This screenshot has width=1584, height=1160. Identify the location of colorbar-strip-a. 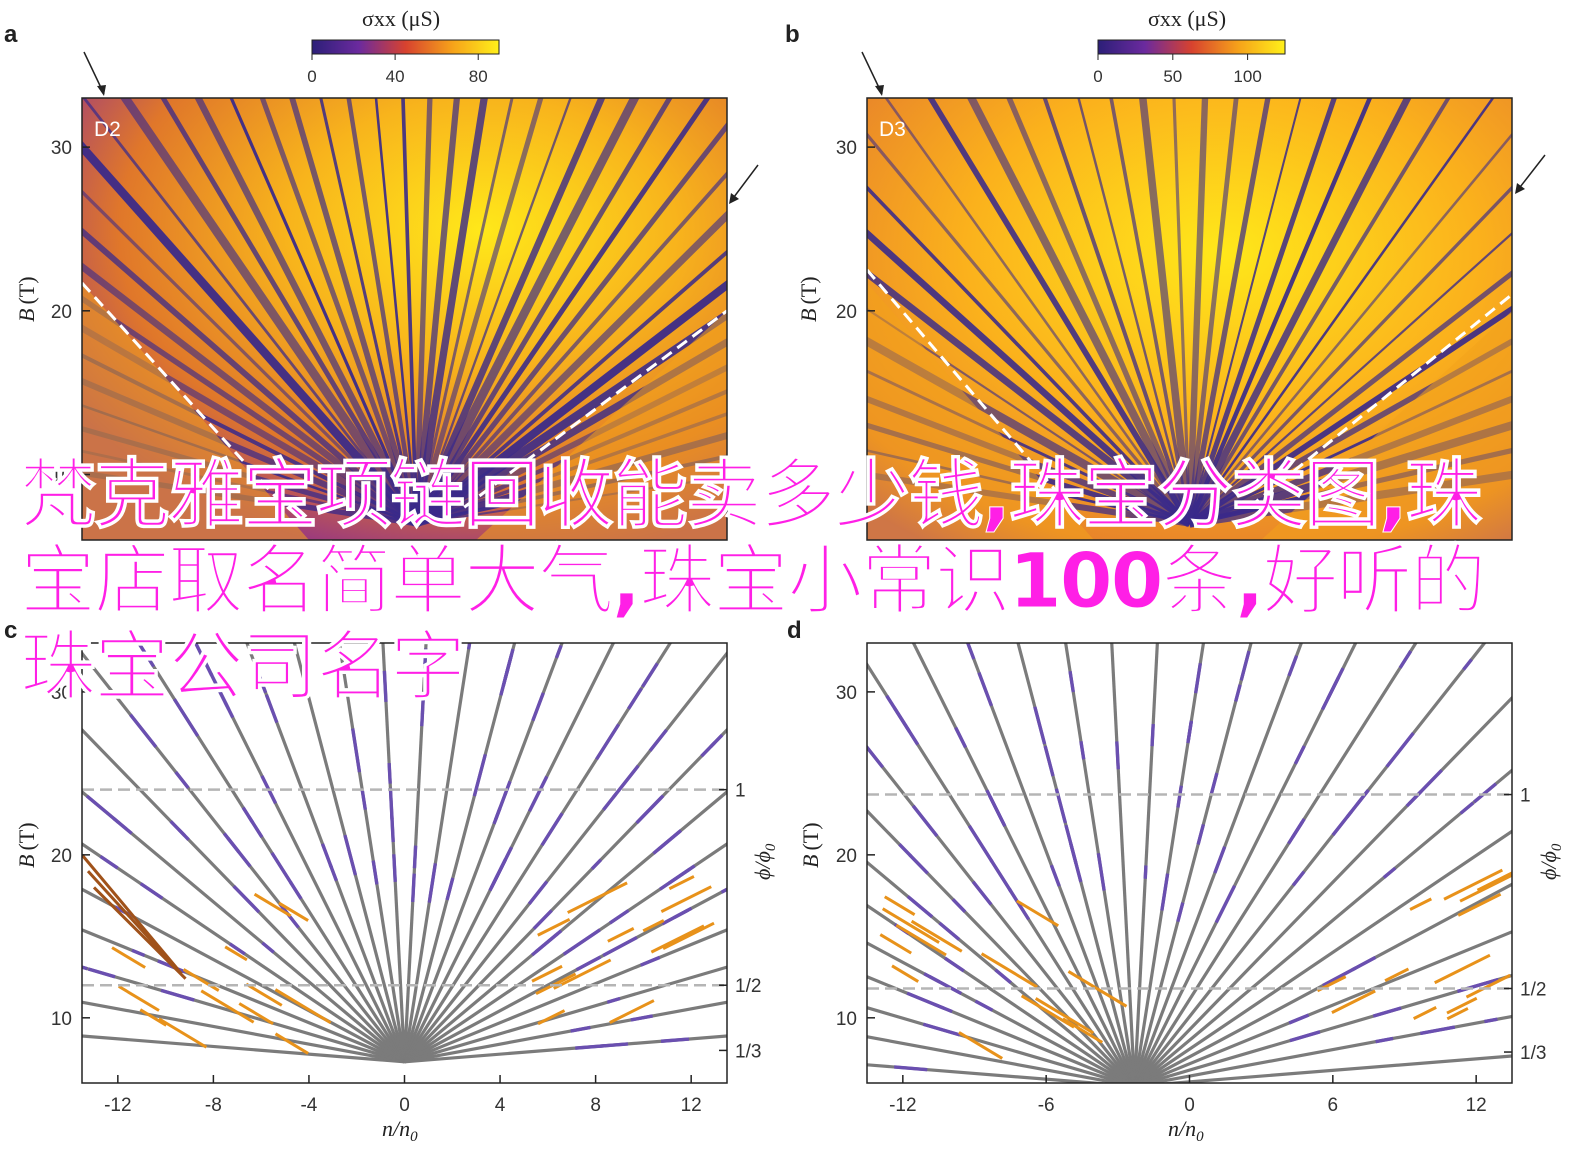
(405, 47).